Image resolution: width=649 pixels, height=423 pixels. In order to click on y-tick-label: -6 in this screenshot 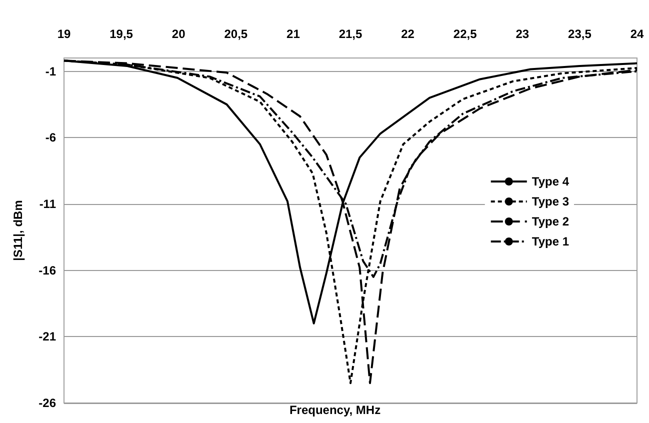, I will do `click(50, 137)`.